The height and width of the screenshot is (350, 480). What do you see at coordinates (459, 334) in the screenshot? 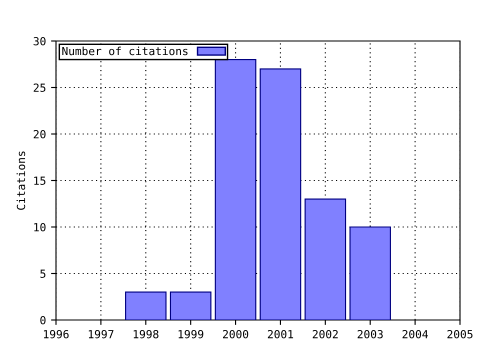
I see `x-tick-label: 2005` at bounding box center [459, 334].